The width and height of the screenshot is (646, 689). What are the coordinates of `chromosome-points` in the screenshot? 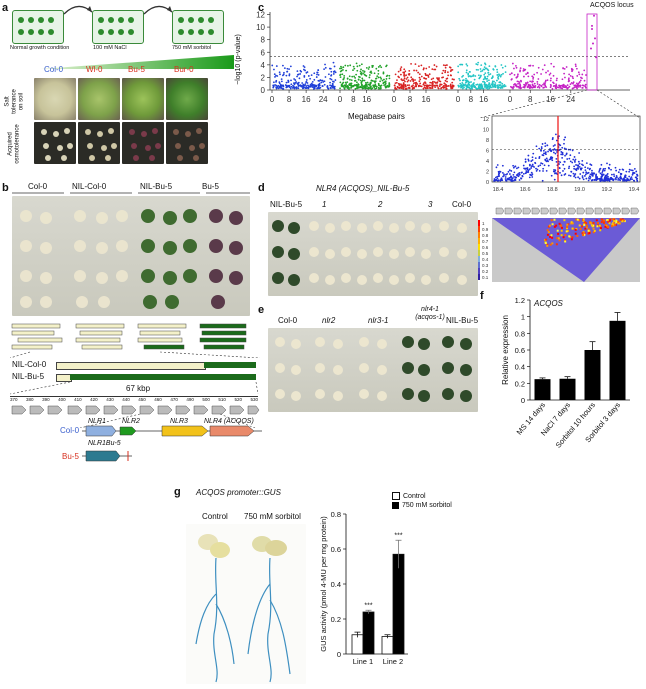 It's located at (365, 76).